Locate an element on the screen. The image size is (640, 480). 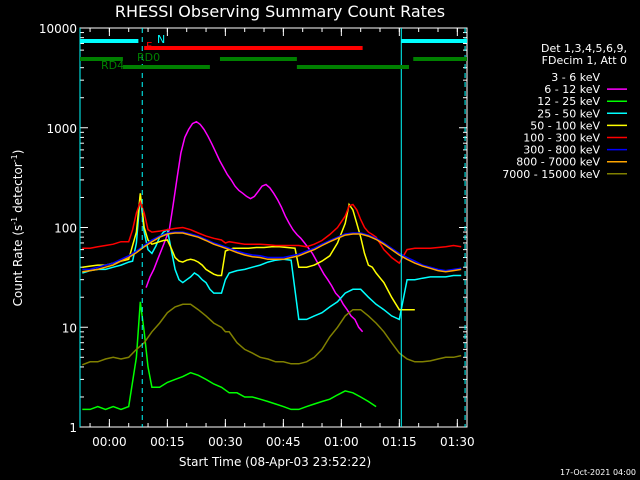
x-tick-label: 00:15 is located at coordinates (167, 442).